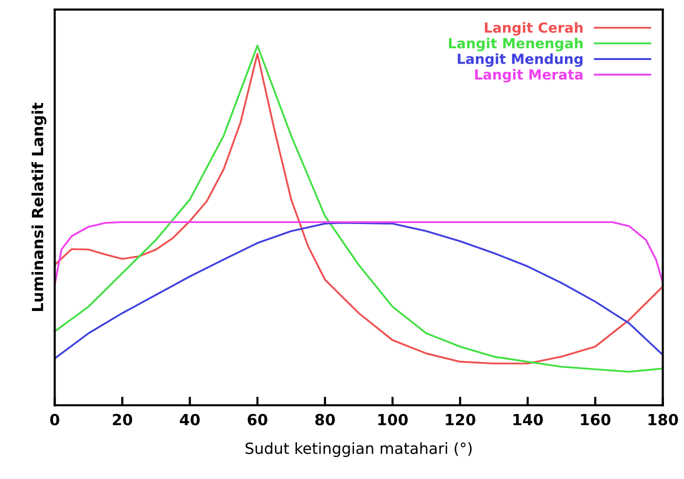 The width and height of the screenshot is (684, 479). Describe the element at coordinates (122, 420) in the screenshot. I see `x-tick-label: 20` at that location.